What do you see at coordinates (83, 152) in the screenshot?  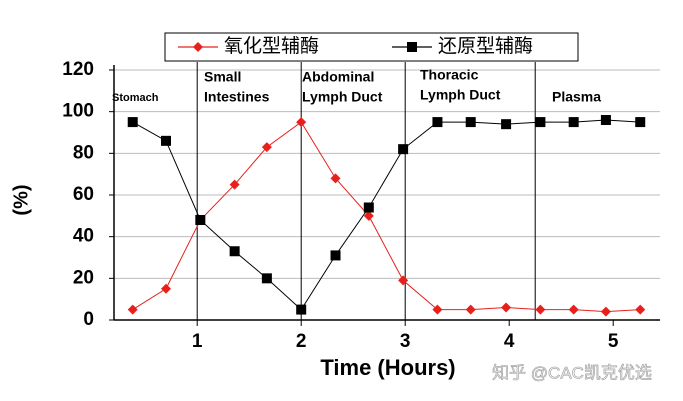 I see `y-tick-label: 80` at bounding box center [83, 152].